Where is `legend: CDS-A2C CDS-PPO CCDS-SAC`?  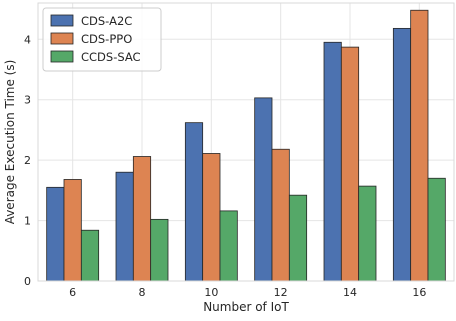
legend: CDS-A2C CDS-PPO CCDS-SAC is located at coordinates (102, 39).